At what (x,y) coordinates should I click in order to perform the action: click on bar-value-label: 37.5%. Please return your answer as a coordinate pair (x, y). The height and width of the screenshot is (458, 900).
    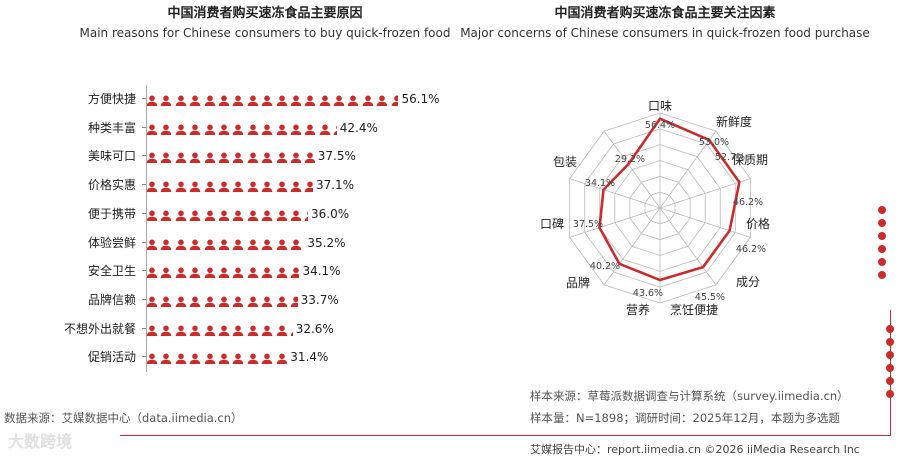
    Looking at the image, I should click on (336, 156).